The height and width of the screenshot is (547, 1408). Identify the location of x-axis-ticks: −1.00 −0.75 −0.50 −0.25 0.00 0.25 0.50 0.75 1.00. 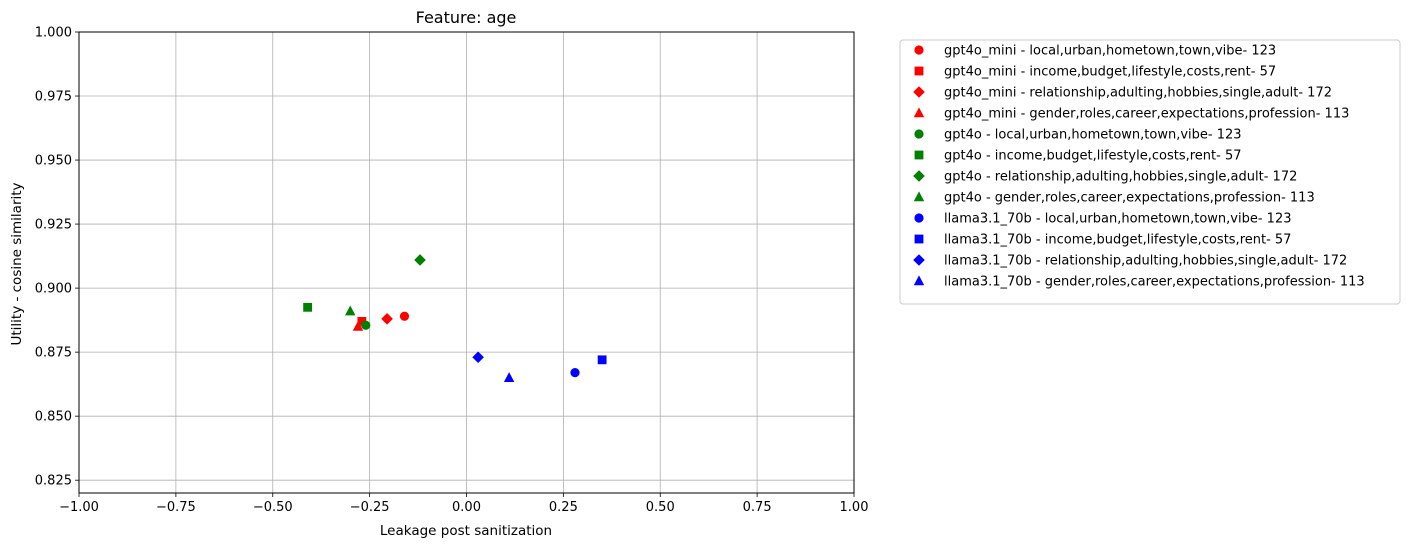
(463, 504).